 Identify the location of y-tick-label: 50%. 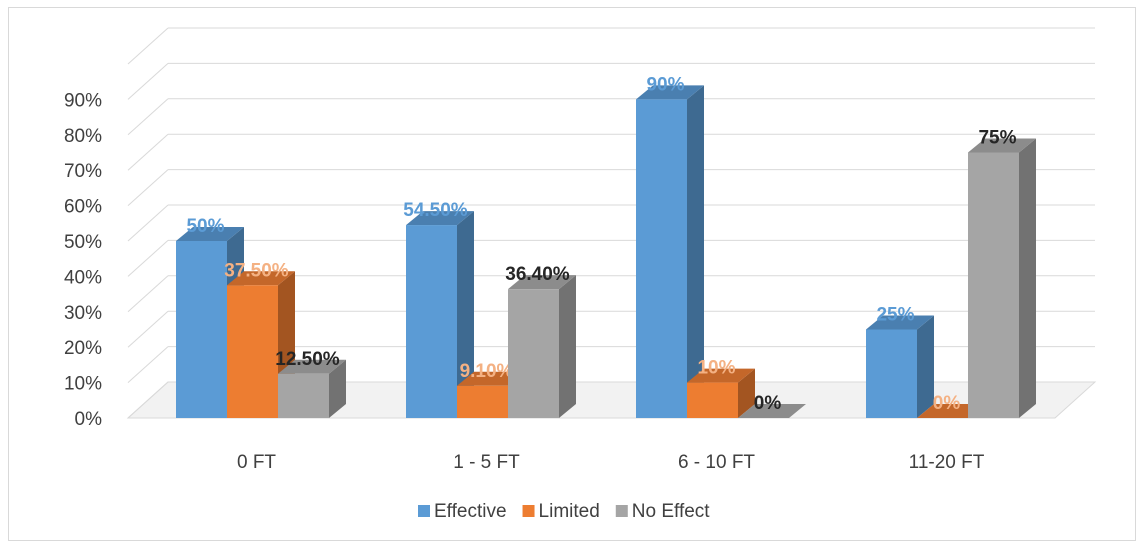
(83, 242).